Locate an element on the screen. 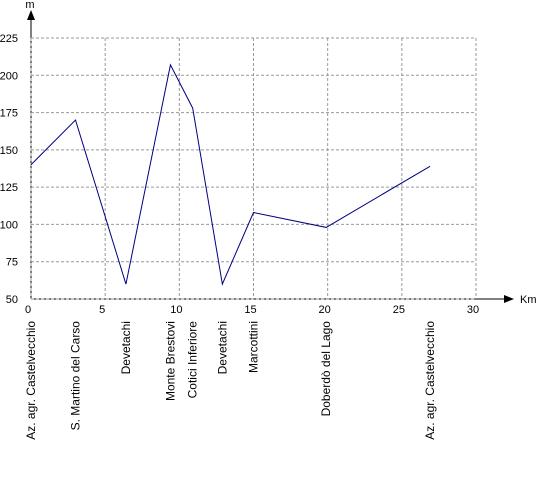 This screenshot has height=480, width=551. y-tick-label: 125 is located at coordinates (9, 188).